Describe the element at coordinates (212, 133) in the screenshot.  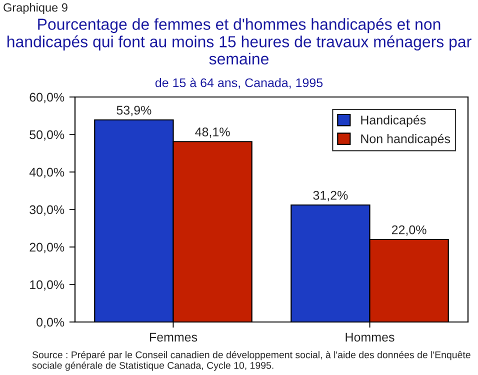
I see `data-label: 48,1%` at that location.